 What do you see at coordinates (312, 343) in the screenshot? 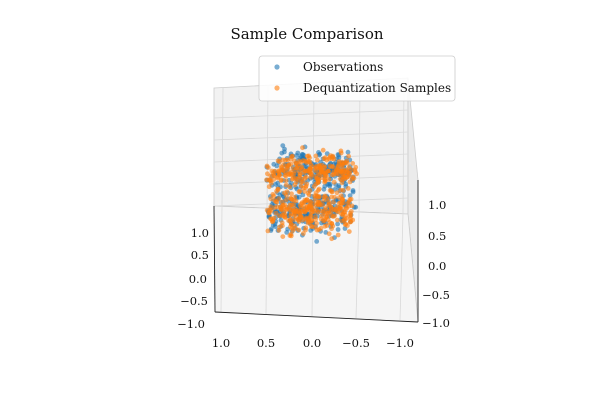
I see `x-tick-label: 0.0` at bounding box center [312, 343].